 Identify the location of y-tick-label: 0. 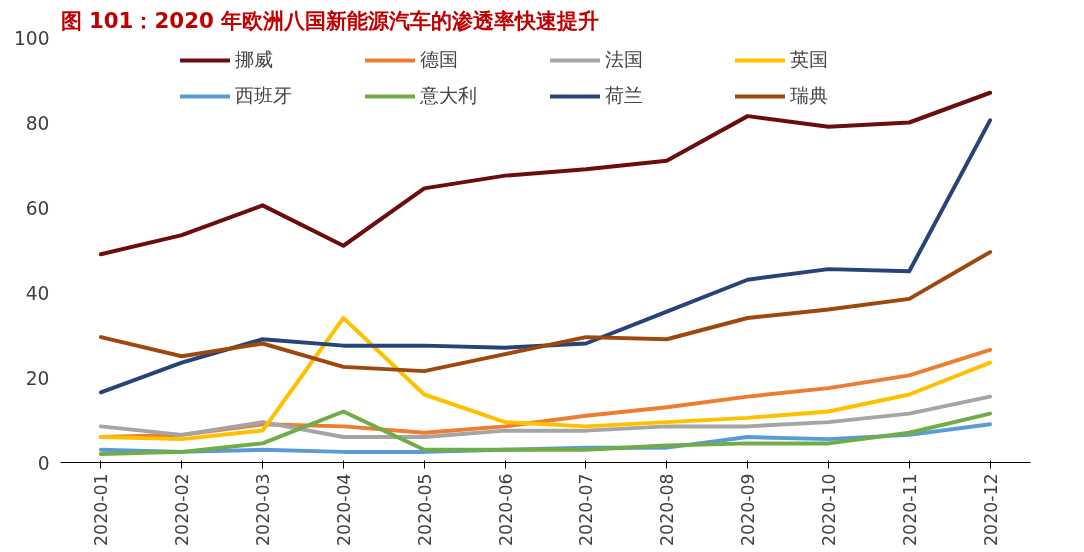
(43, 463).